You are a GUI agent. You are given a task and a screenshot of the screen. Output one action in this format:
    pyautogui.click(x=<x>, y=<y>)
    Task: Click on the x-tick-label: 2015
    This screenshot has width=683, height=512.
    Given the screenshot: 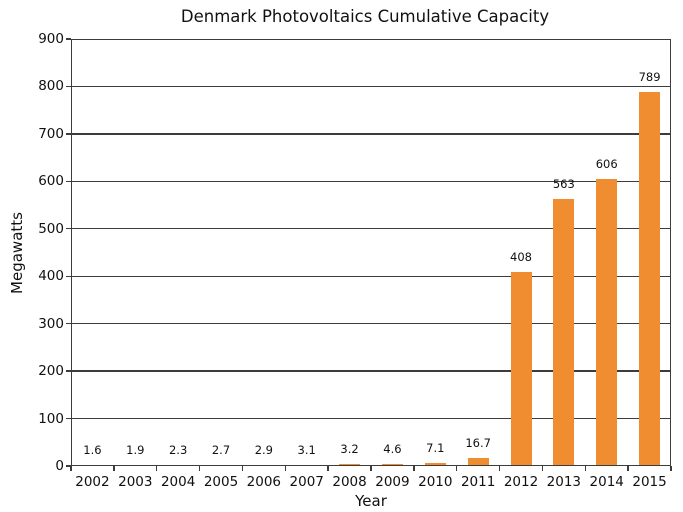 What is the action you would take?
    pyautogui.click(x=649, y=482)
    